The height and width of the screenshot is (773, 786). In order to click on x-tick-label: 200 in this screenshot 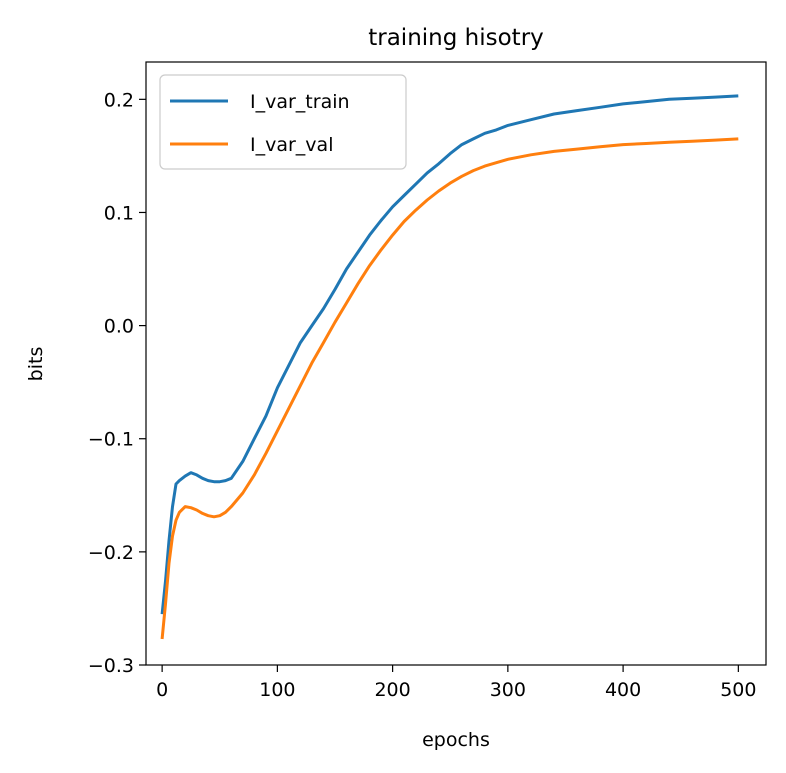, I will do `click(392, 690)`.